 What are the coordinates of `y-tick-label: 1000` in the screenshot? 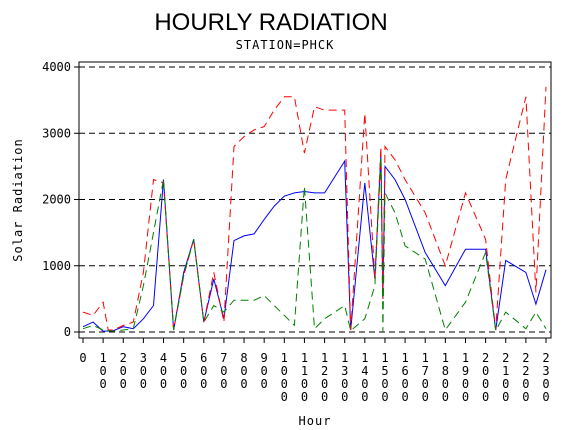 It's located at (56, 266).